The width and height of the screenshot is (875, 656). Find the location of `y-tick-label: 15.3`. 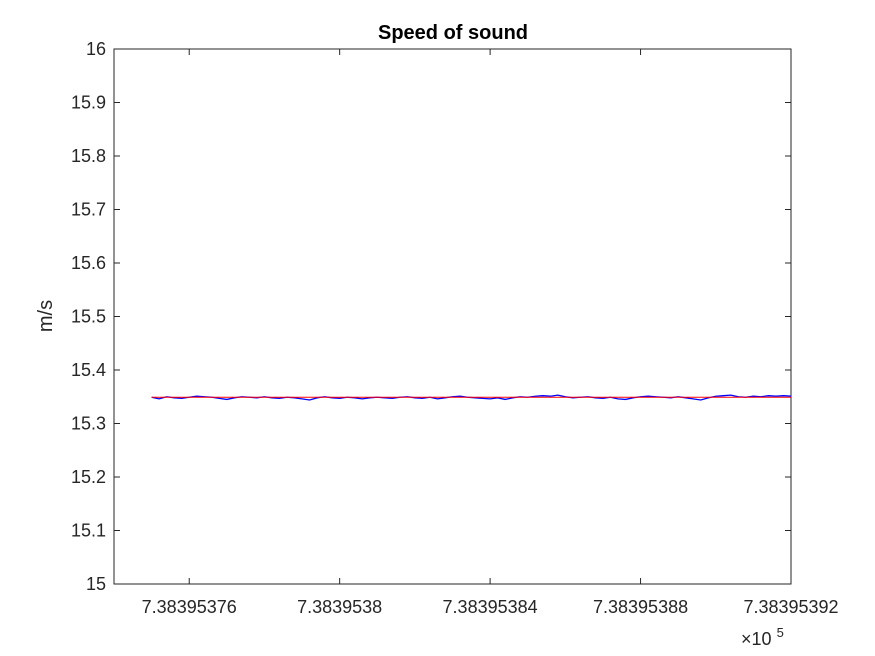

y-tick-label: 15.3 is located at coordinates (88, 424).